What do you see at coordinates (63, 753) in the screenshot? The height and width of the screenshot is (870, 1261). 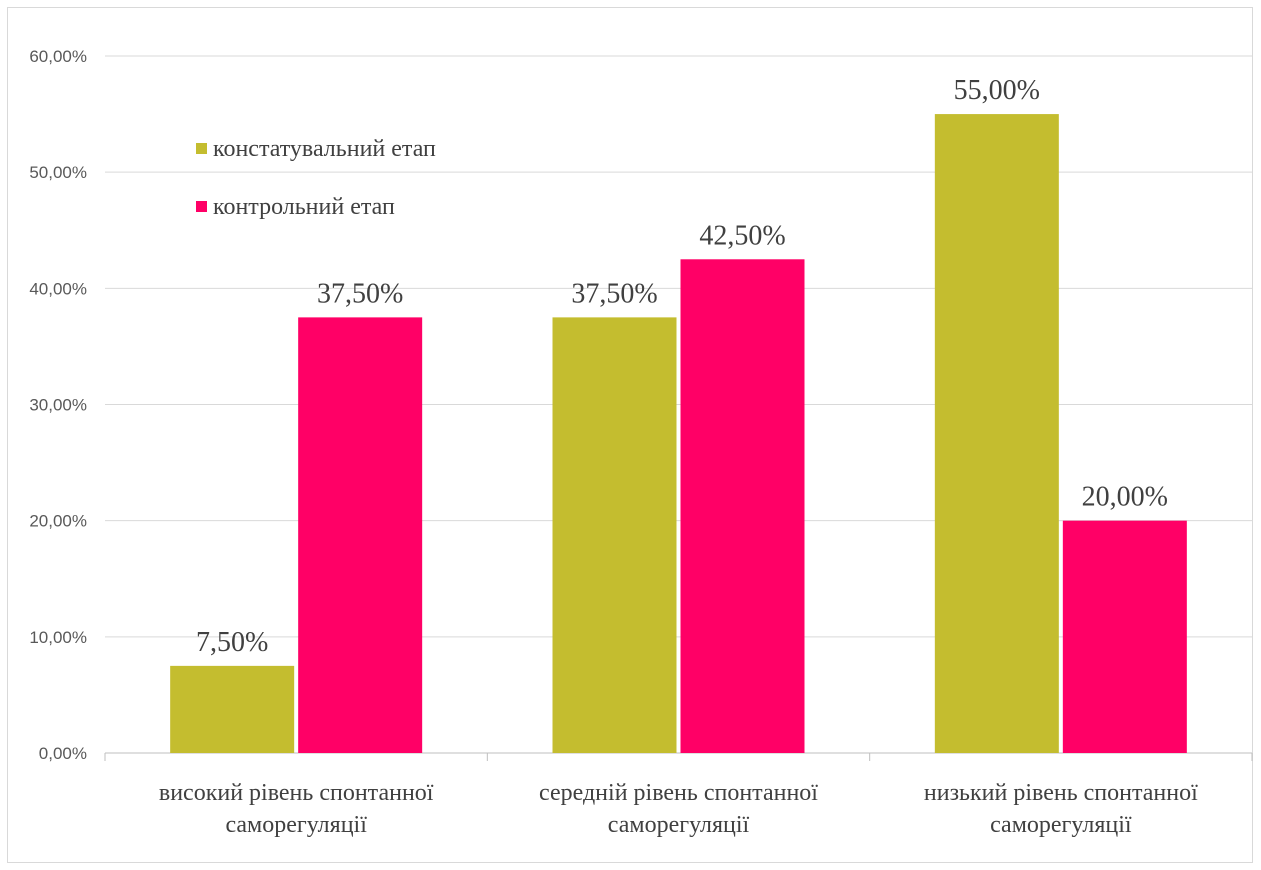 I see `y-tick-label: 0,00%` at bounding box center [63, 753].